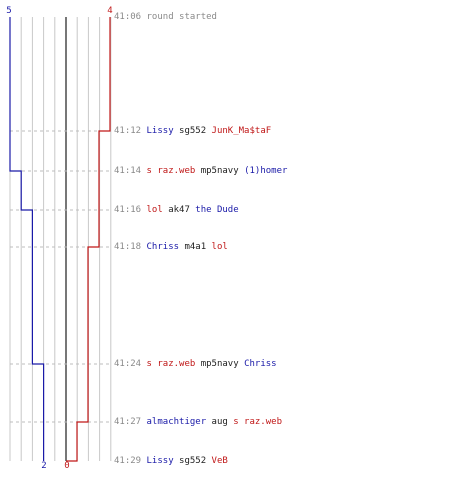  I want to click on event-text-part: the Dude, so click(217, 210).